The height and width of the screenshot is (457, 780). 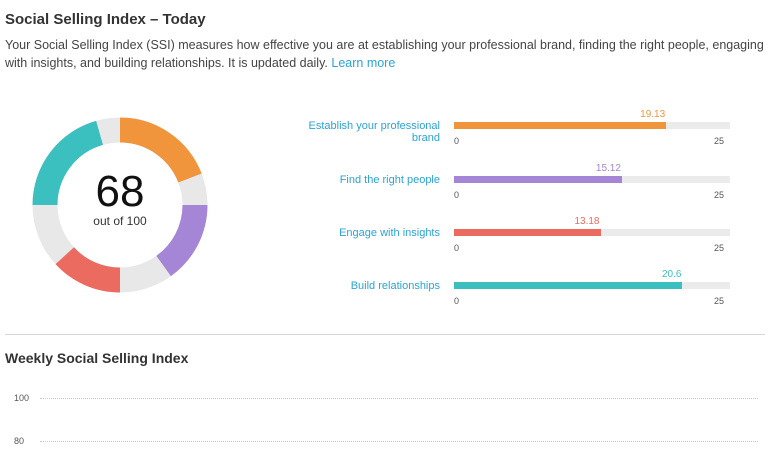 What do you see at coordinates (592, 173) in the screenshot?
I see `metric-bar-track: 15.12` at bounding box center [592, 173].